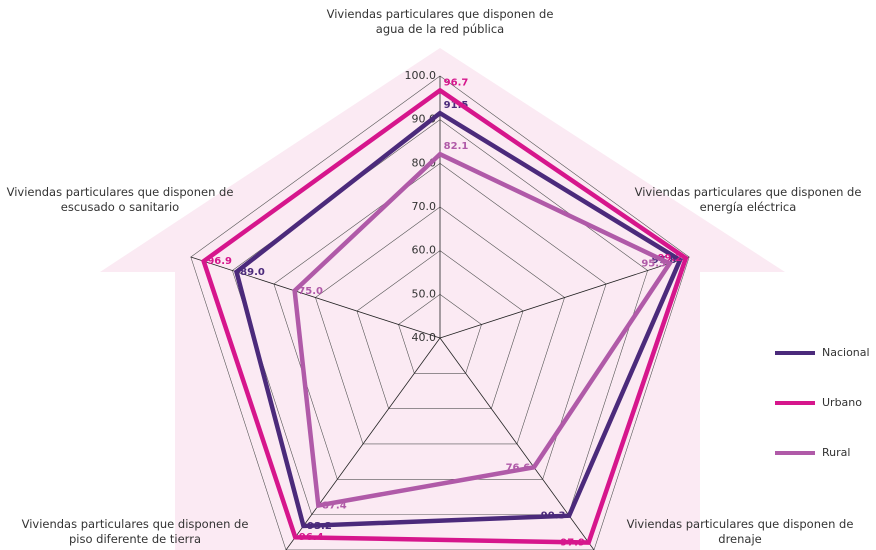  I want to click on value-label: 93.2, so click(319, 526).